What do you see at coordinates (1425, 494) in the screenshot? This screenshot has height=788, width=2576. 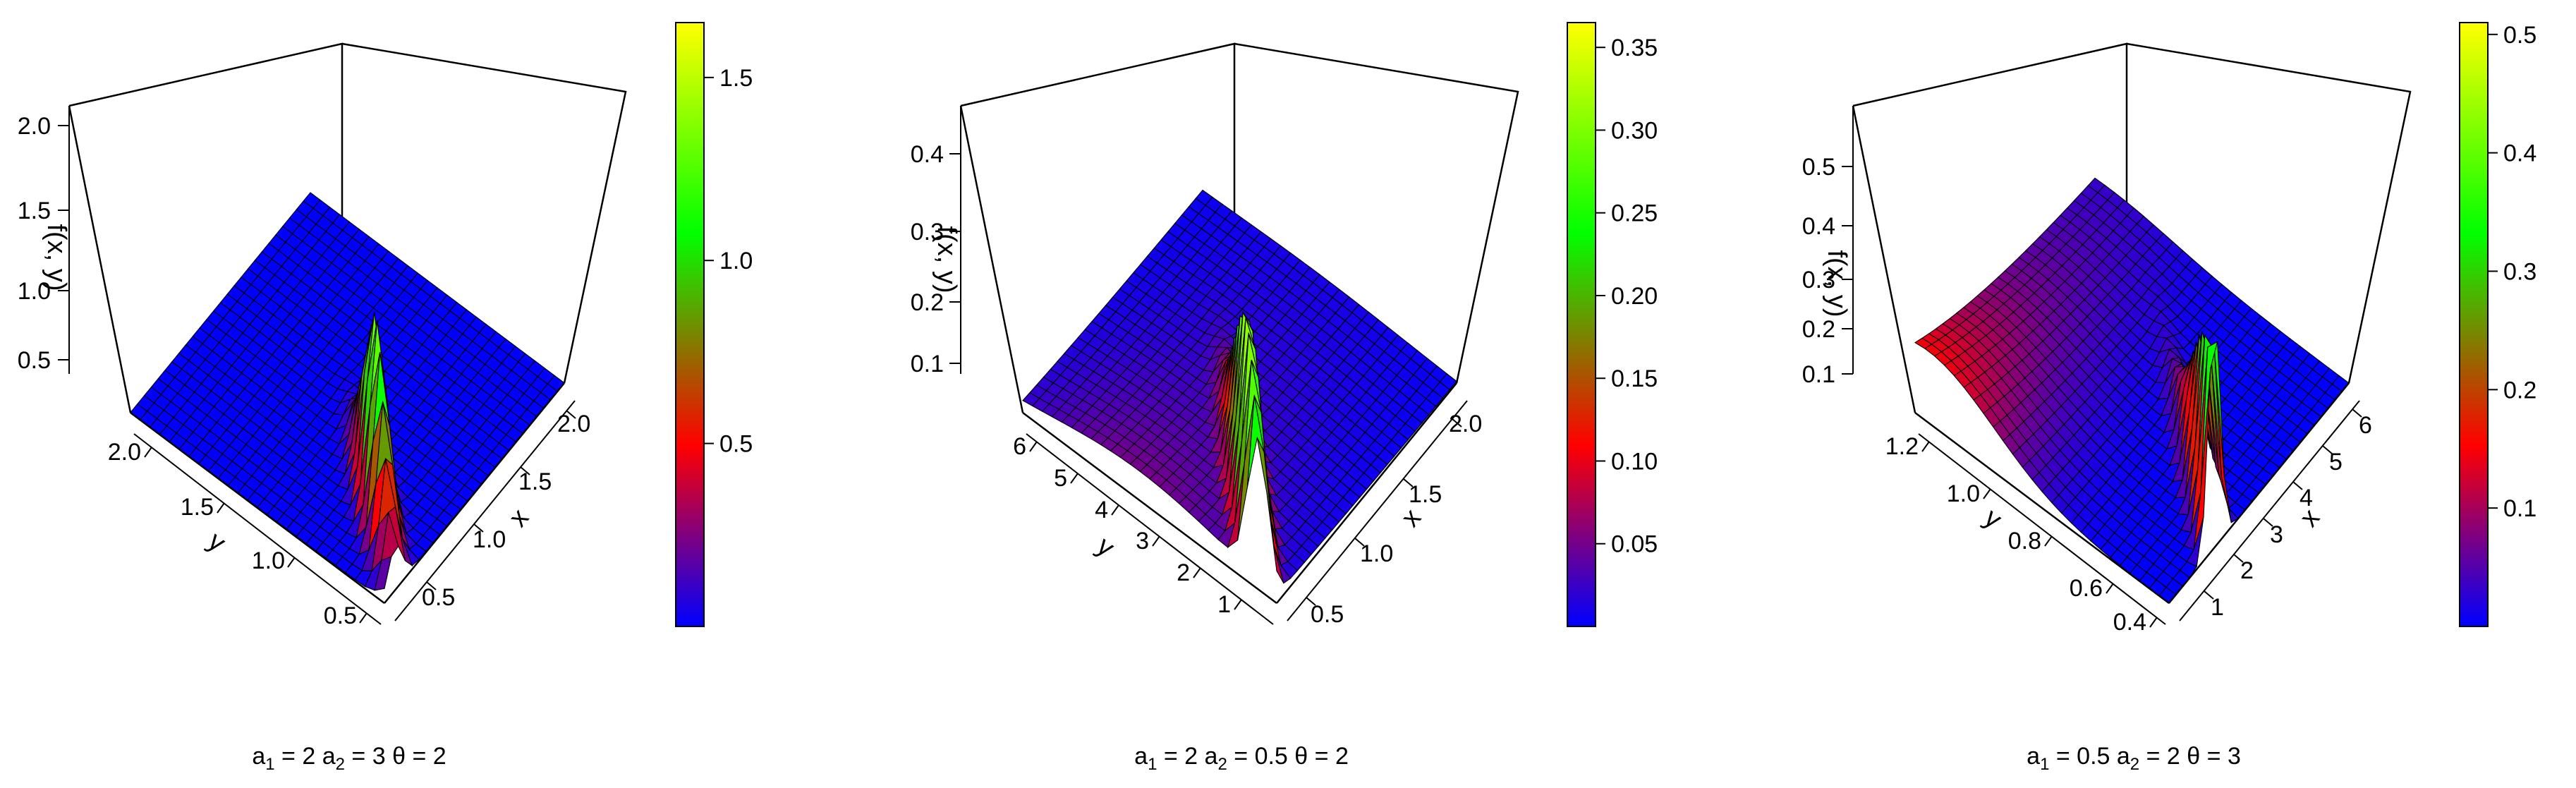 I see `panel-2-x-tick-label: 1.5` at bounding box center [1425, 494].